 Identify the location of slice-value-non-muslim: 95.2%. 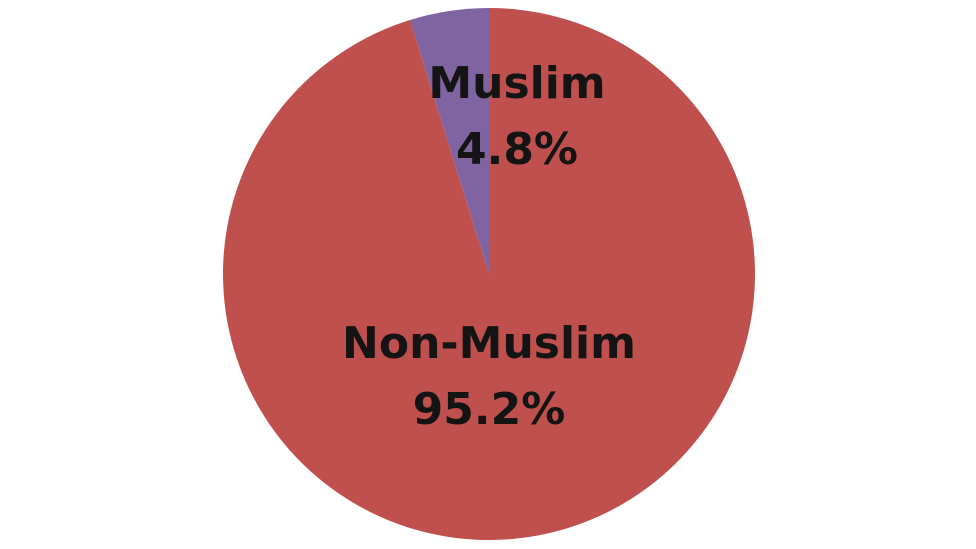
(489, 409).